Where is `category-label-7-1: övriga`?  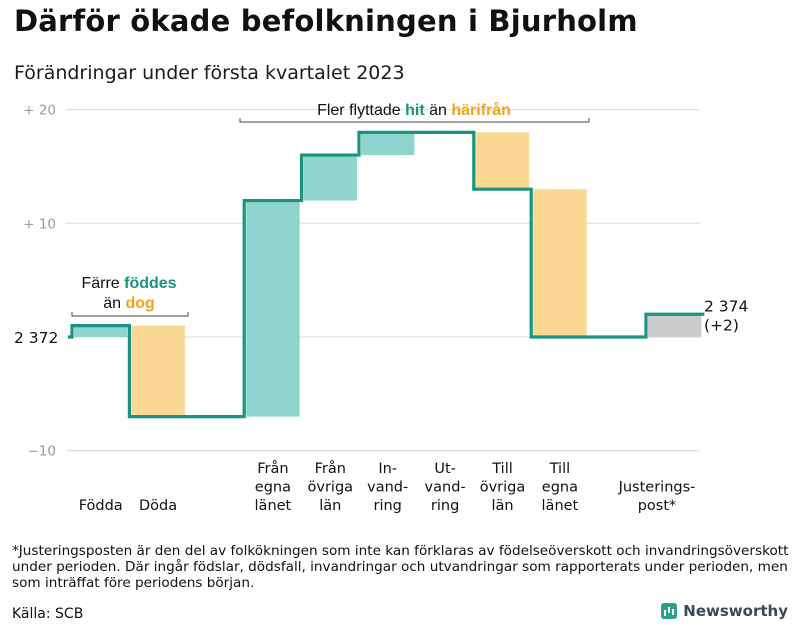
category-label-7-1: övriga is located at coordinates (503, 488).